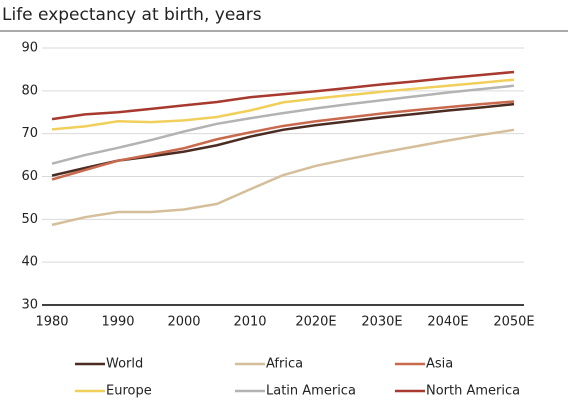 The height and width of the screenshot is (409, 568). I want to click on legend-label: Africa, so click(284, 364).